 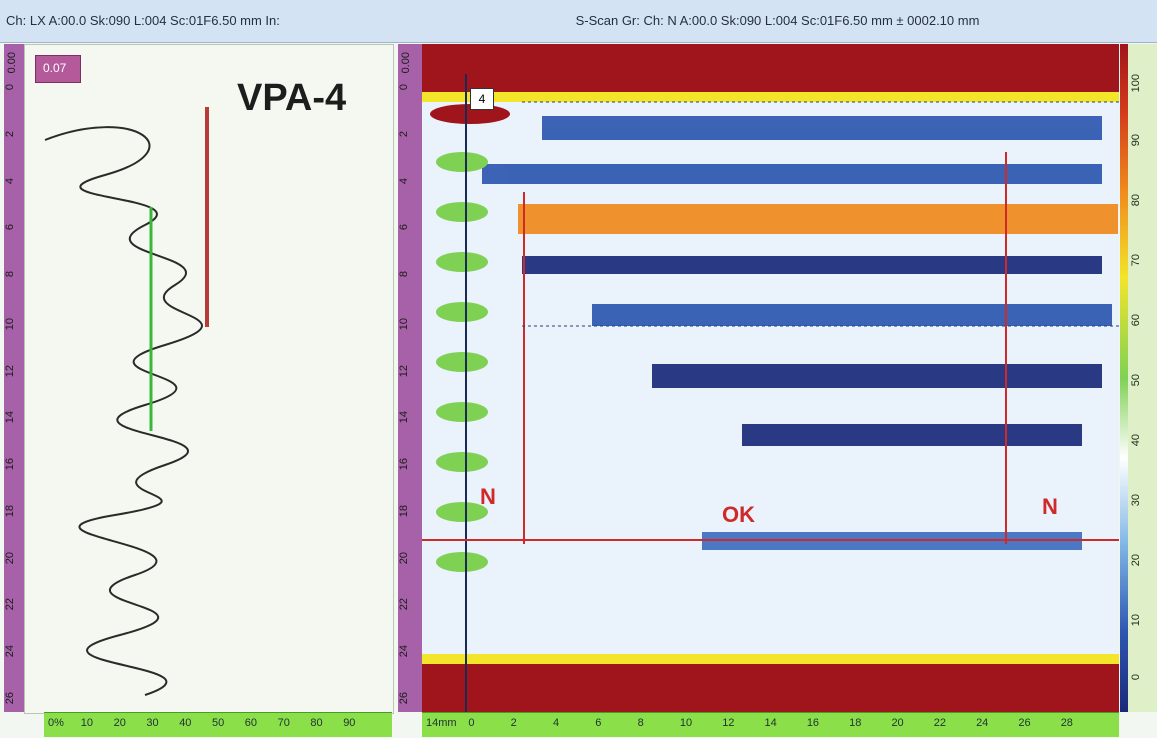 I want to click on right-n-label: N, so click(x=1050, y=506).